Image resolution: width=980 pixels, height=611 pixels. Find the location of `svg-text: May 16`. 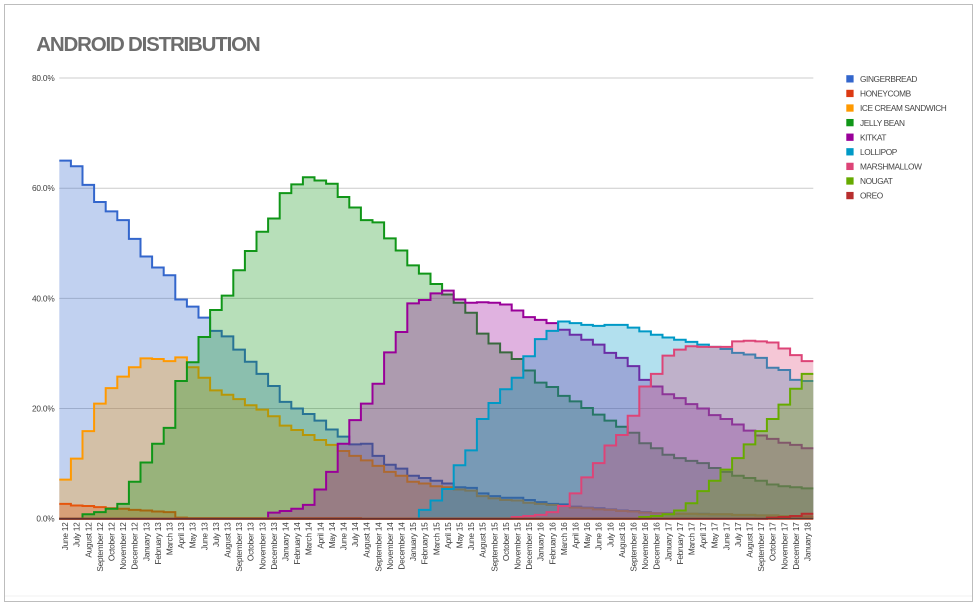

svg-text: May 16 is located at coordinates (587, 535).